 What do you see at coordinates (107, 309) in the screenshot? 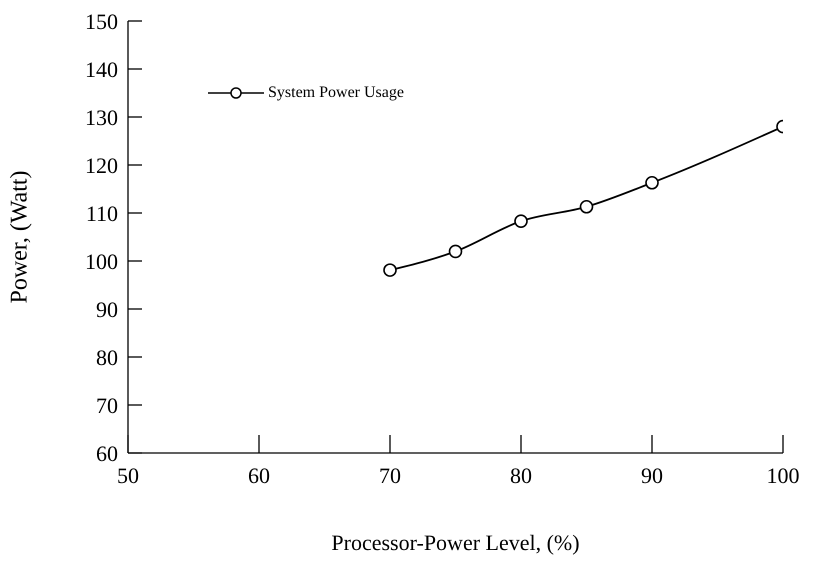
I see `y-tick-label: 90` at bounding box center [107, 309].